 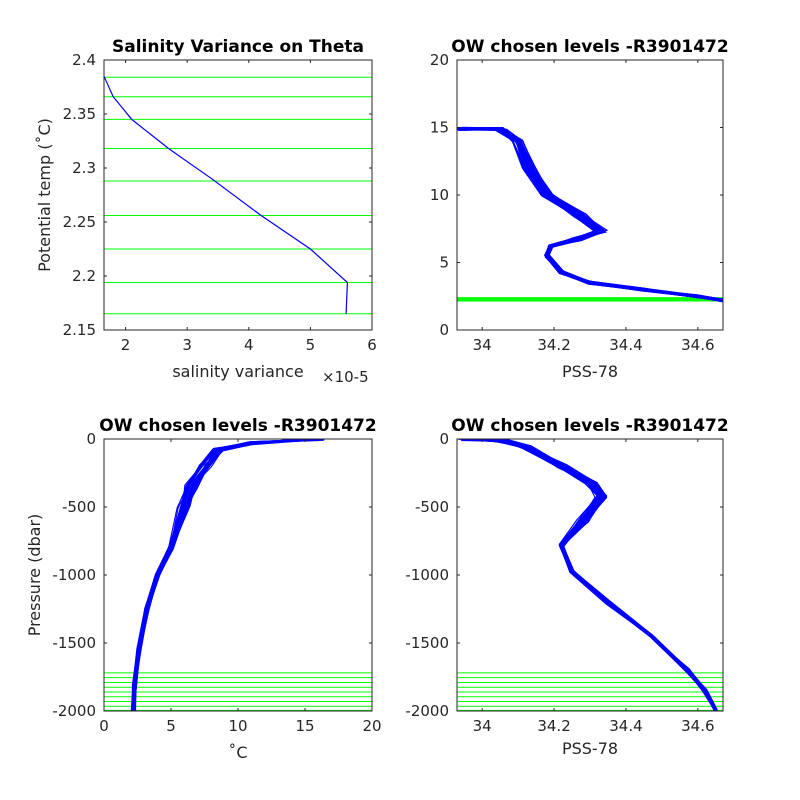 What do you see at coordinates (427, 711) in the screenshot?
I see `y-tick-label: -2000` at bounding box center [427, 711].